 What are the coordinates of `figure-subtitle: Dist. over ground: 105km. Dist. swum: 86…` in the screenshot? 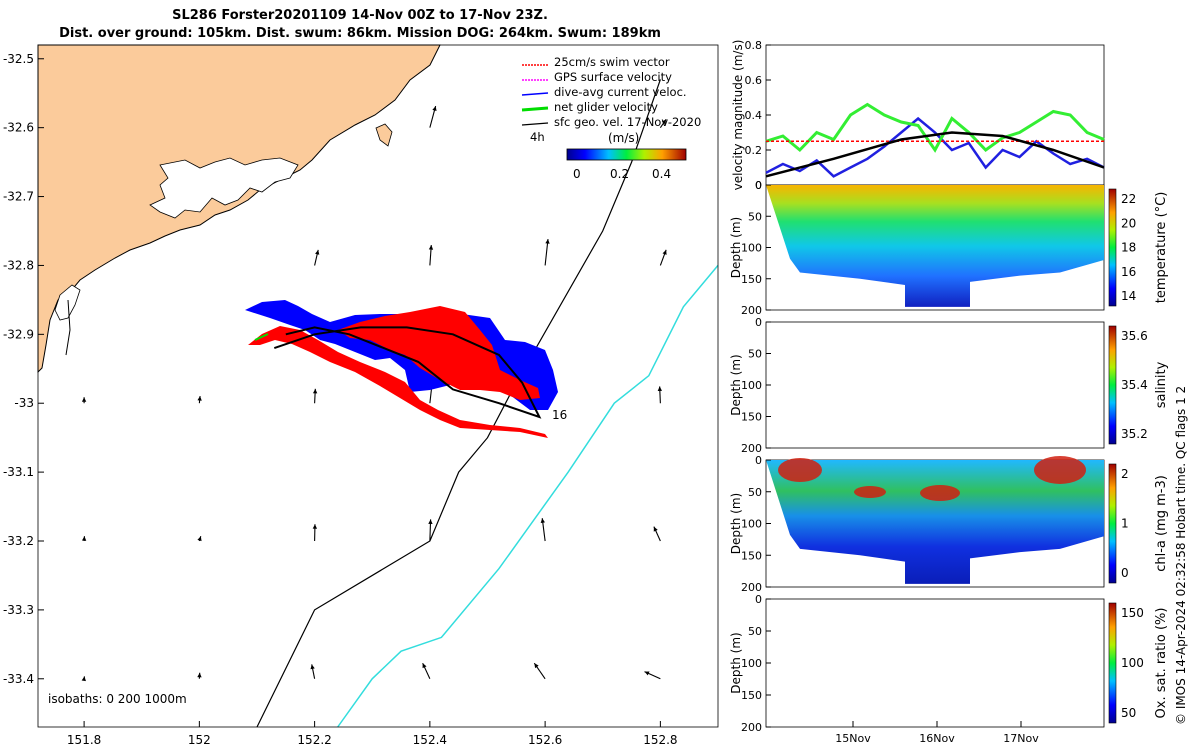 It's located at (360, 33).